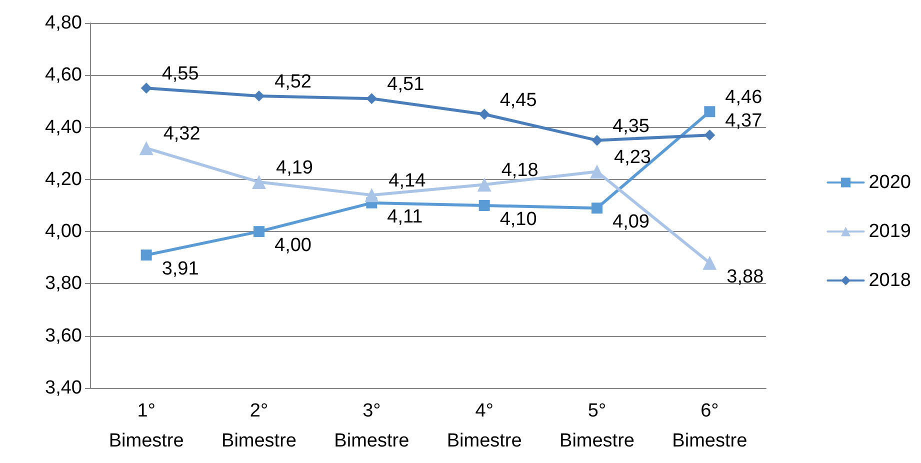  Describe the element at coordinates (63, 75) in the screenshot. I see `y-tick-label: 4,60` at that location.